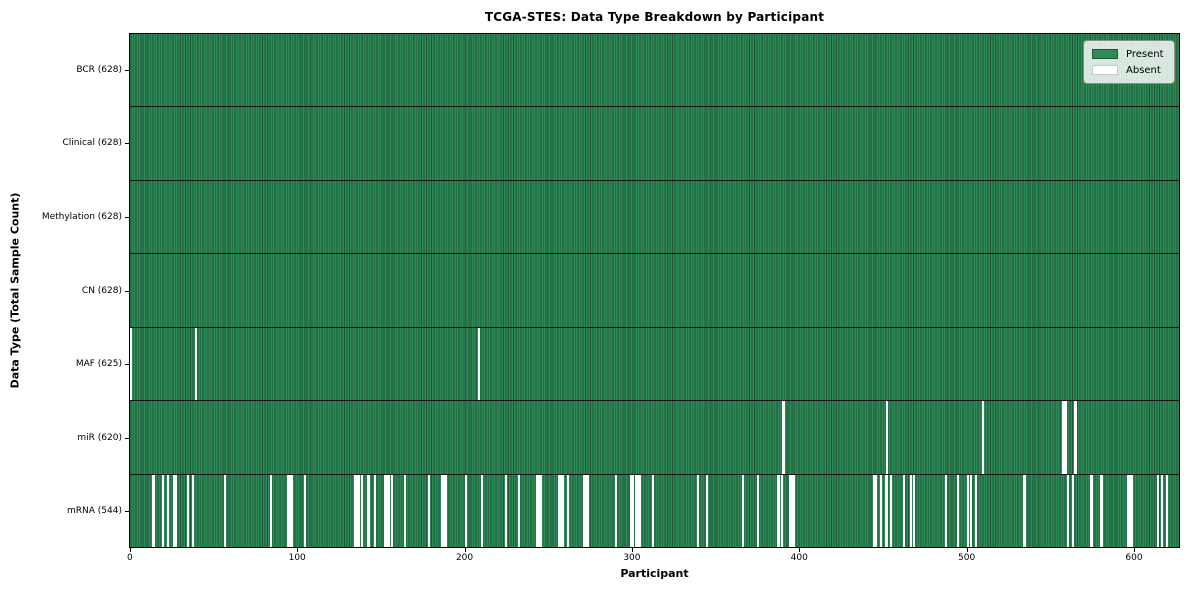 The width and height of the screenshot is (1200, 600). Describe the element at coordinates (99, 69) in the screenshot. I see `y-tick-label: BCR (628)` at that location.